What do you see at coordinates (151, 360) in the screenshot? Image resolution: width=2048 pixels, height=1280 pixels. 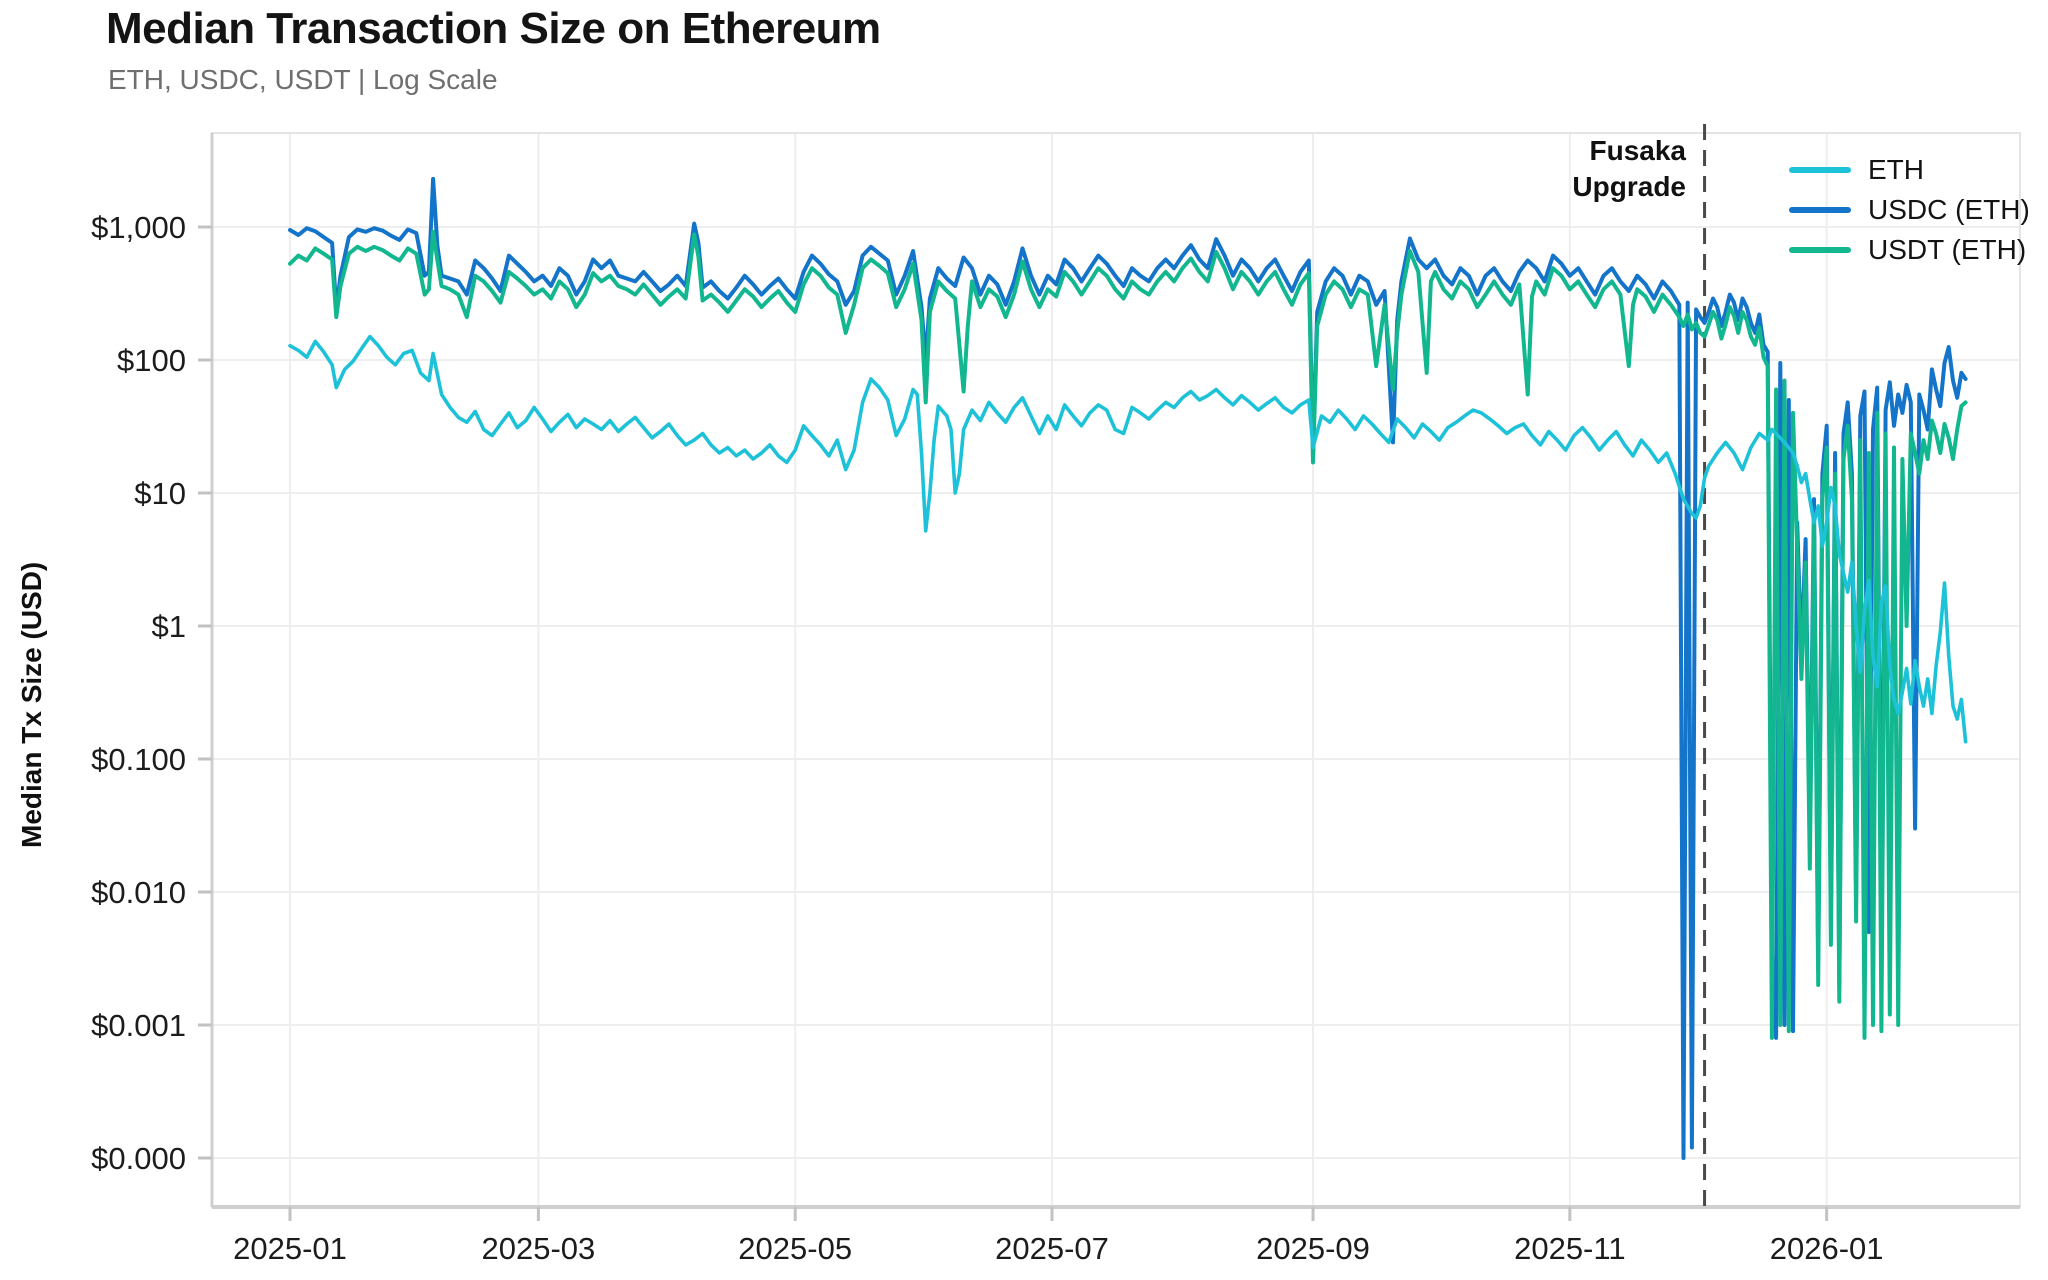 I see `y-tick-label: $100` at bounding box center [151, 360].